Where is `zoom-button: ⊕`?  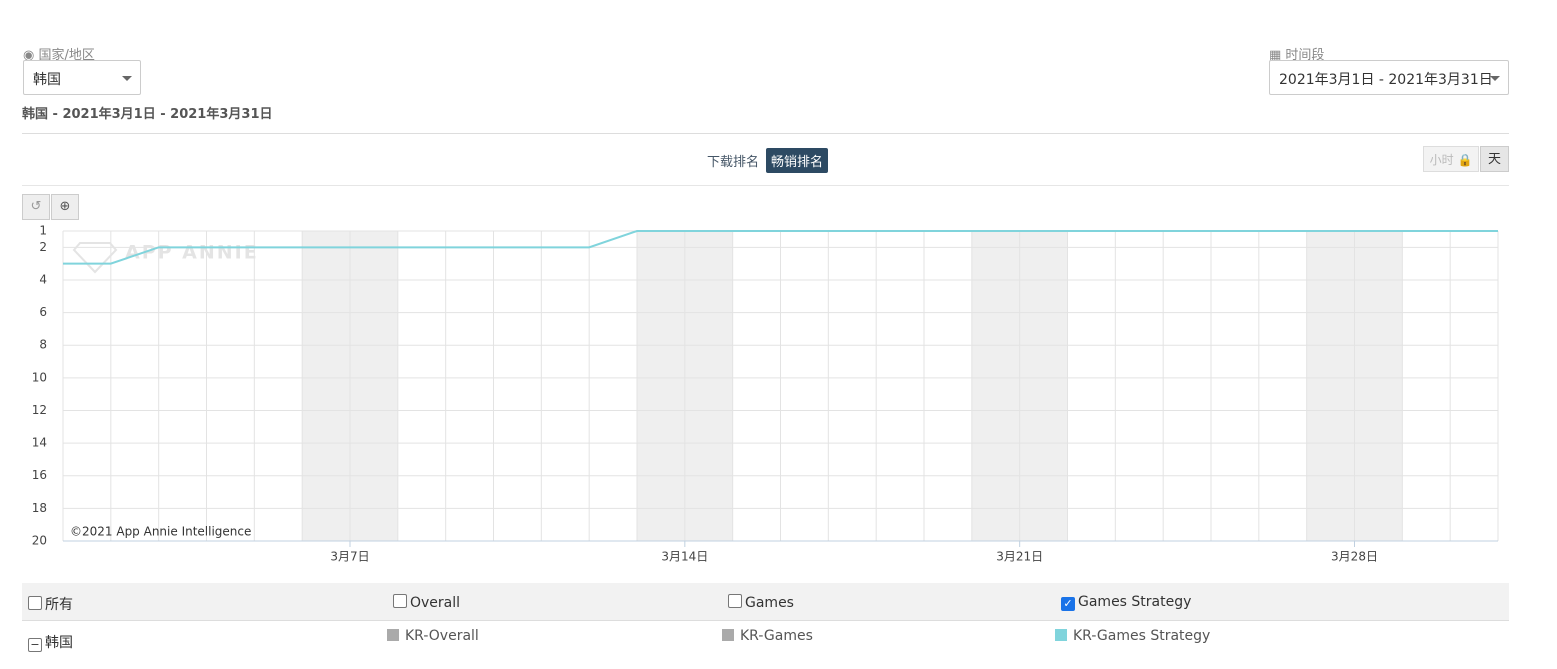
zoom-button: ⊕ is located at coordinates (65, 207).